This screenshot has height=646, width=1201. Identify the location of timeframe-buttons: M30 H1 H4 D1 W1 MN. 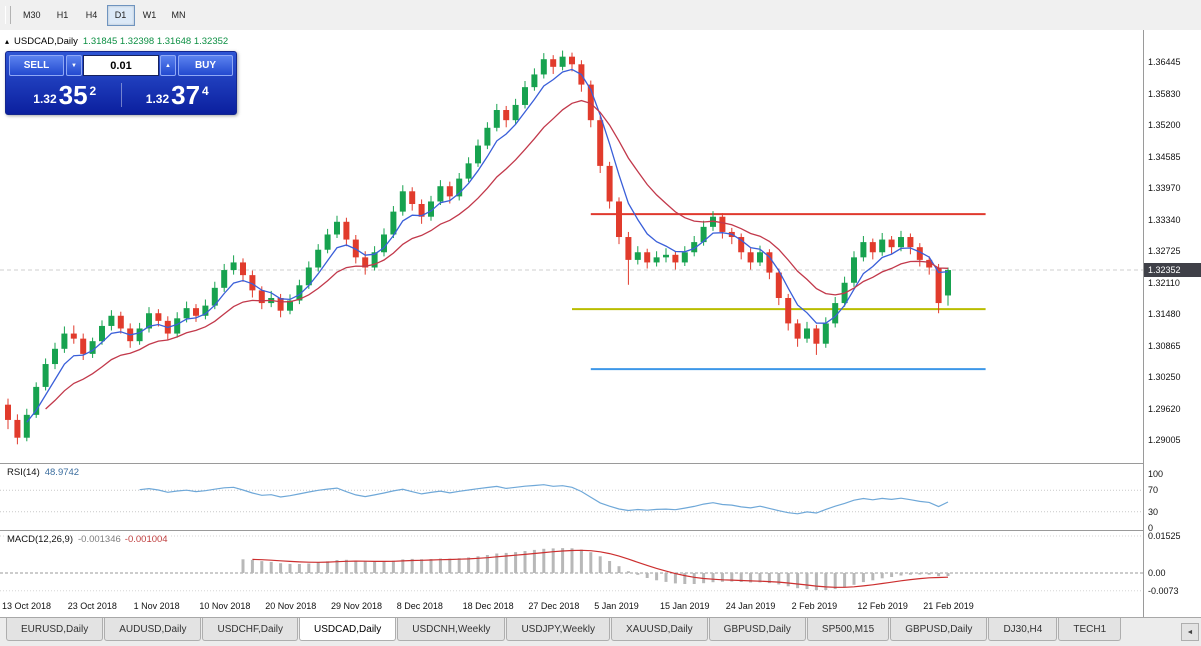
(105, 15).